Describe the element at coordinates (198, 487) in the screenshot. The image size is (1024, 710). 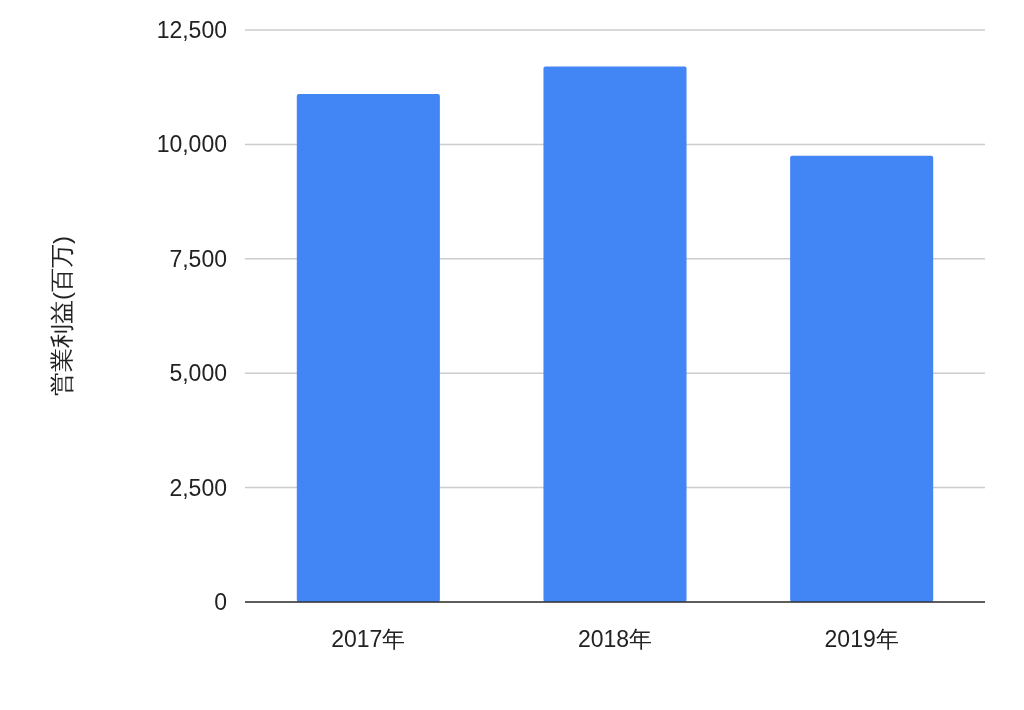
I see `y-tick-label: 2,500` at that location.